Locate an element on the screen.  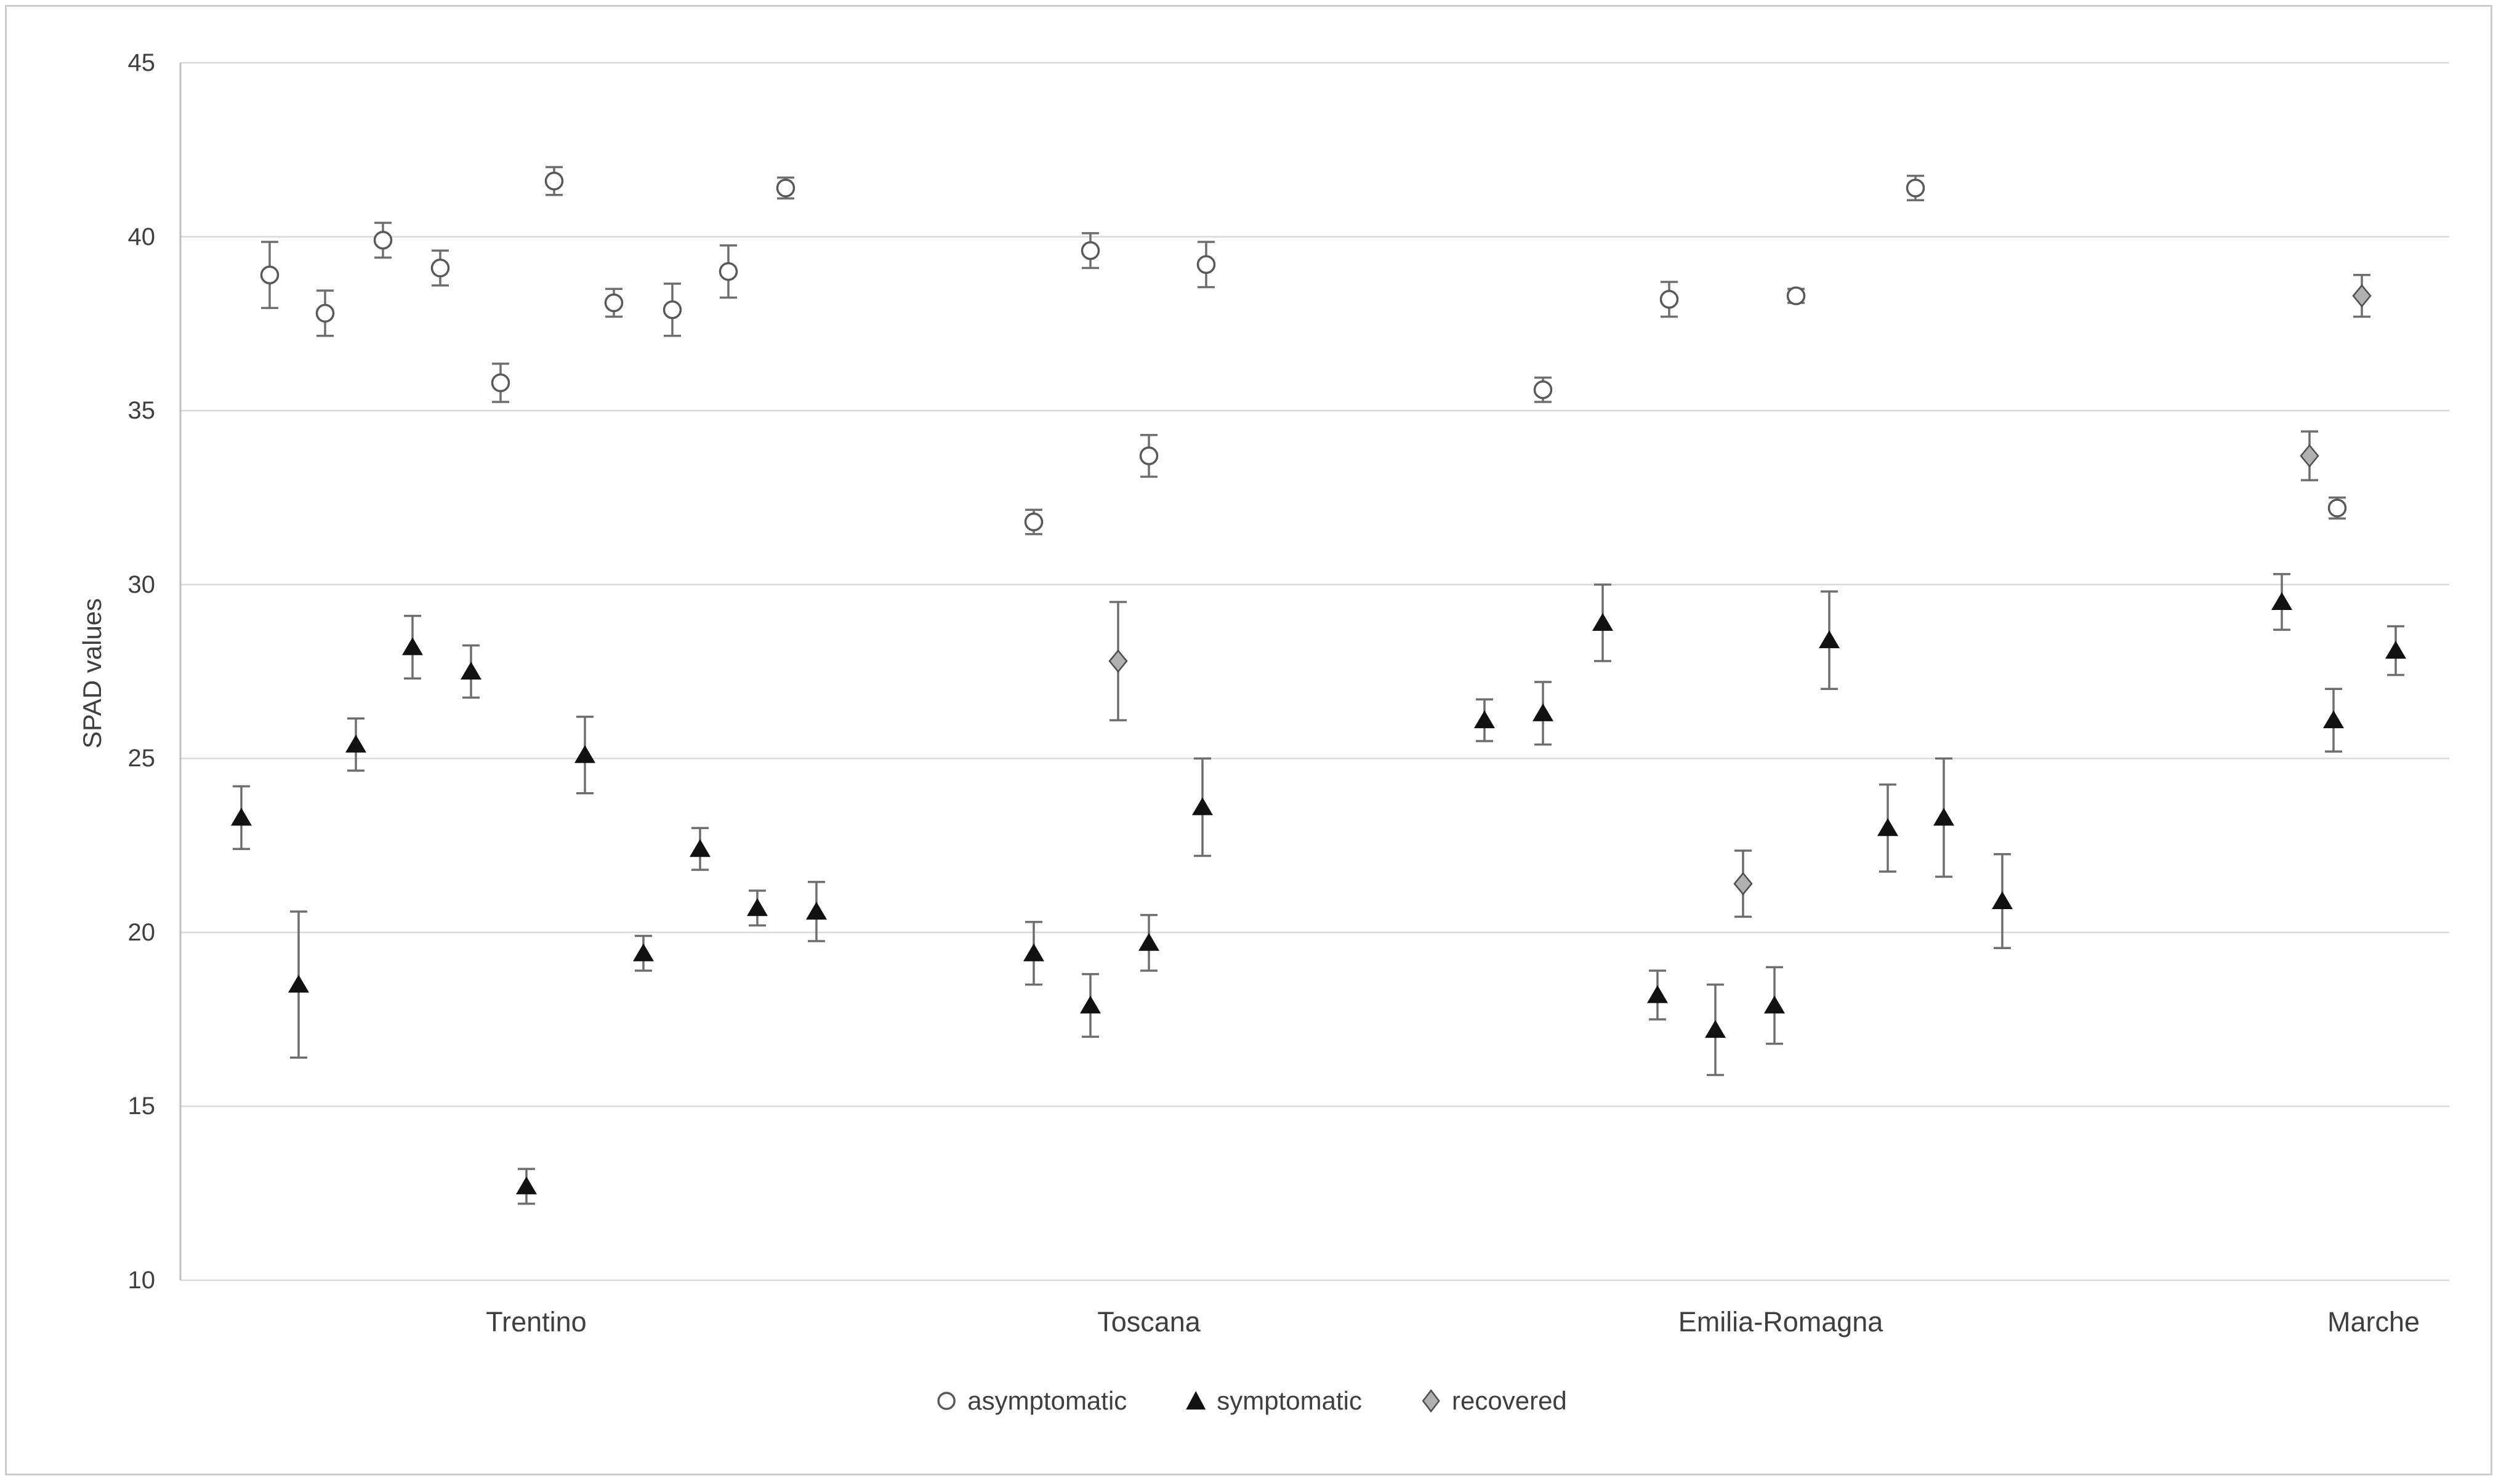
open-circle-icon is located at coordinates (946, 1401).